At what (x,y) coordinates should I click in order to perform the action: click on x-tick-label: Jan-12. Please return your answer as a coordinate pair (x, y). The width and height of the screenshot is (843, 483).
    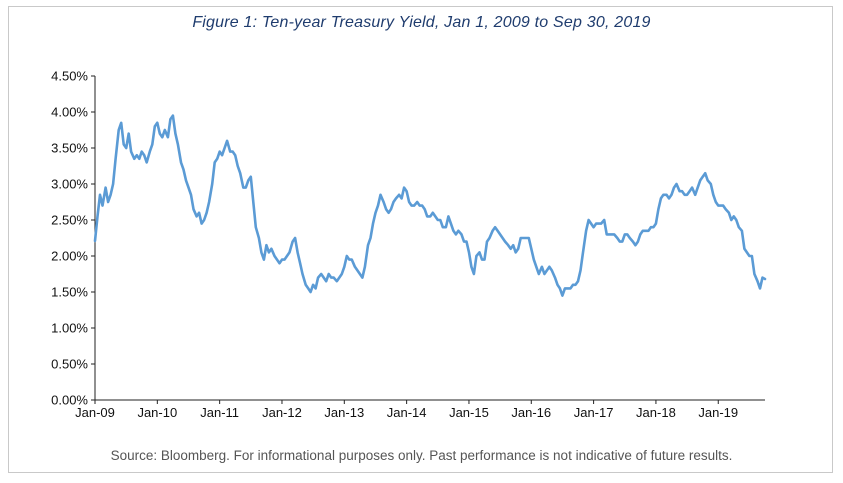
    Looking at the image, I should click on (282, 412).